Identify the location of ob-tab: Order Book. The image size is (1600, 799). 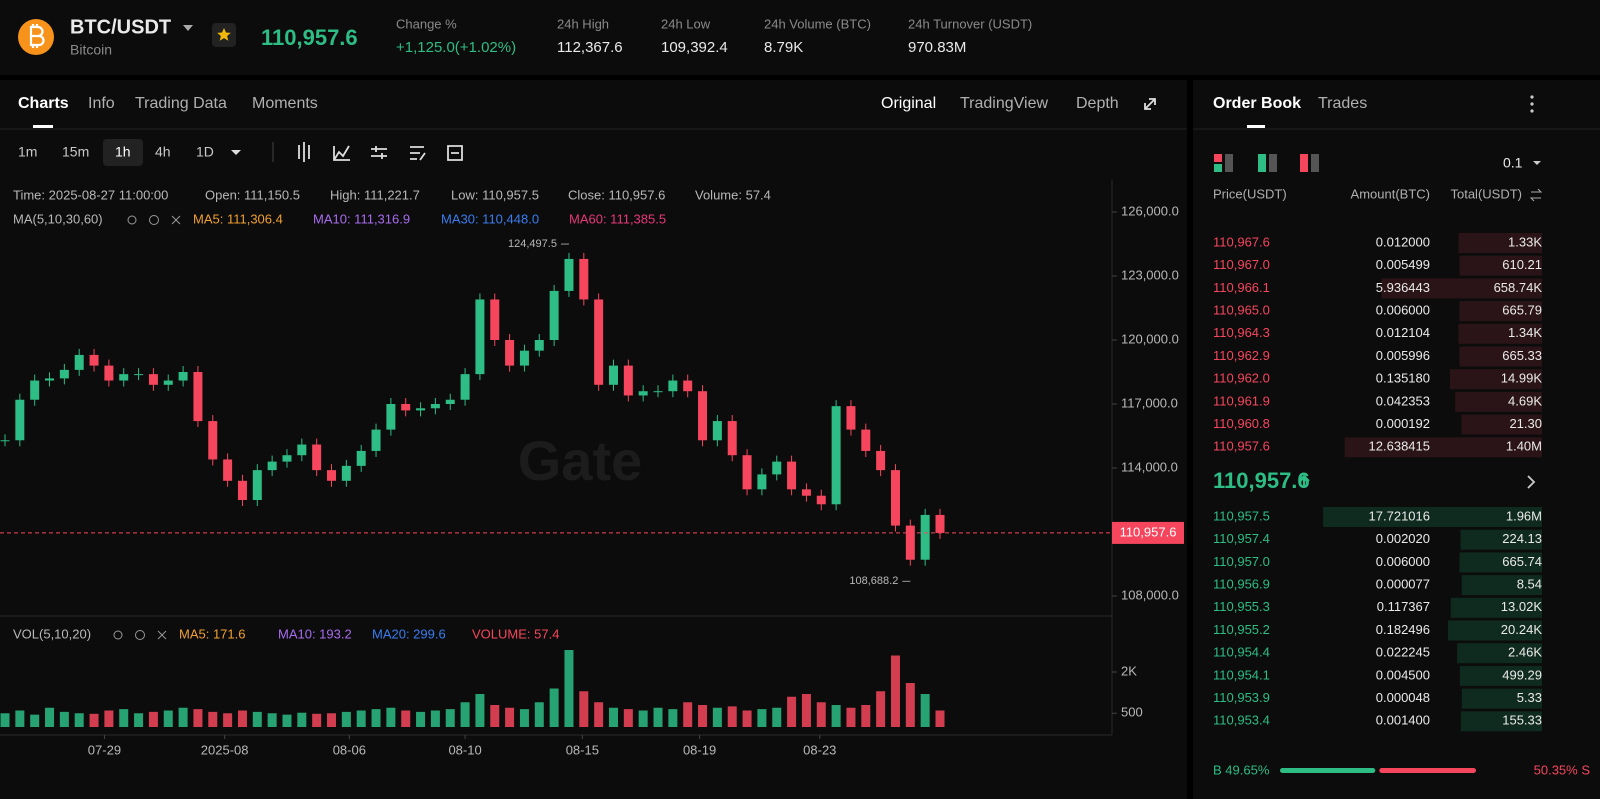
(1257, 103).